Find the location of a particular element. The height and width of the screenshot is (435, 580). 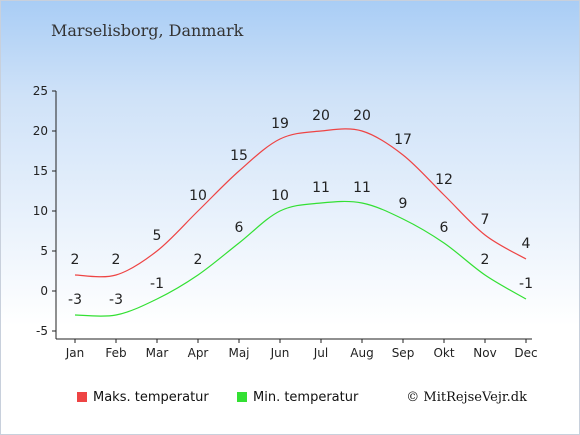

max-temperature-label: 15 is located at coordinates (239, 156).